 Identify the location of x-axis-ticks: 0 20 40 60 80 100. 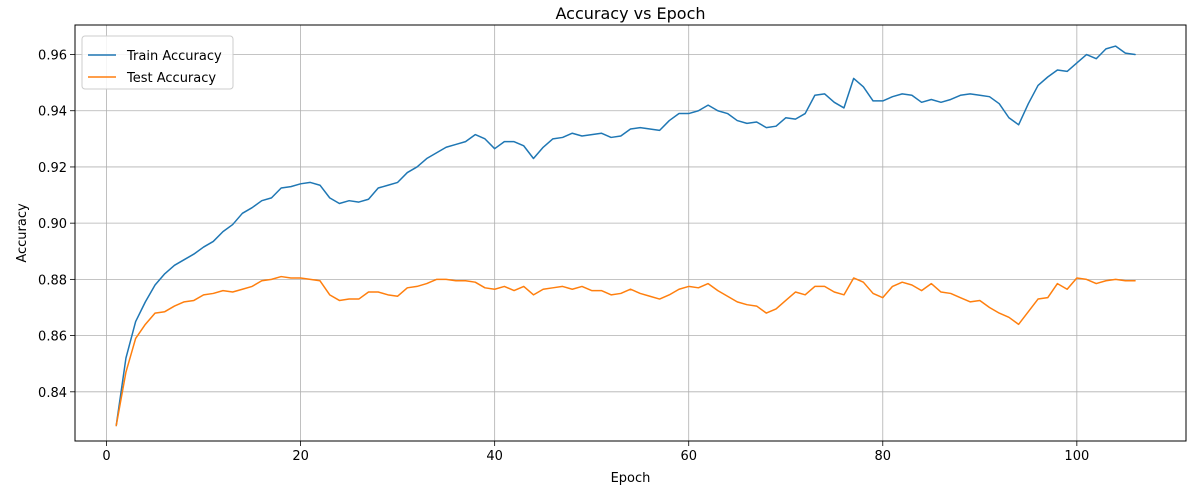
(595, 452).